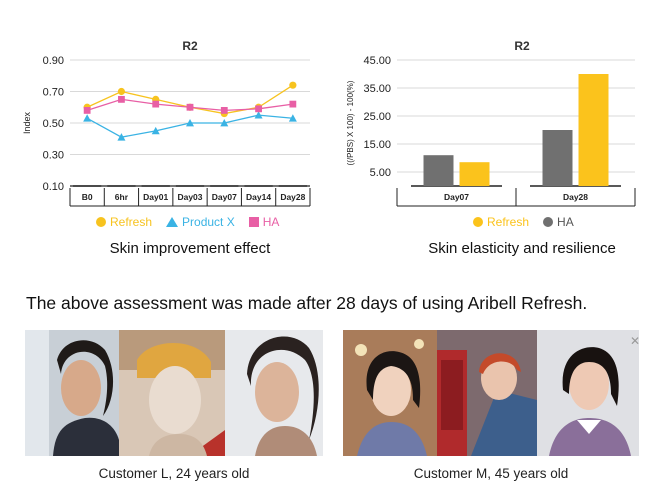 The width and height of the screenshot is (663, 504). Describe the element at coordinates (53, 61) in the screenshot. I see `y-tick-label: 0.90` at that location.